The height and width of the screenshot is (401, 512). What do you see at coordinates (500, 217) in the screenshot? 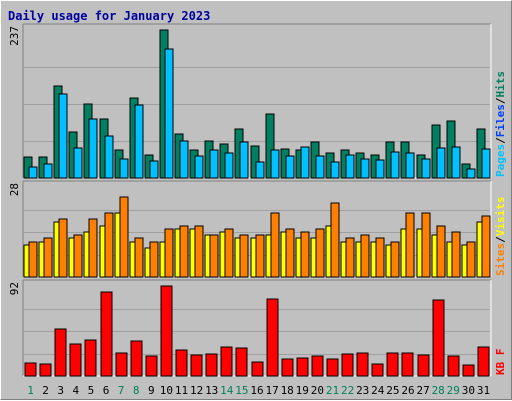
I see `legend-visits: Visits` at bounding box center [500, 217].